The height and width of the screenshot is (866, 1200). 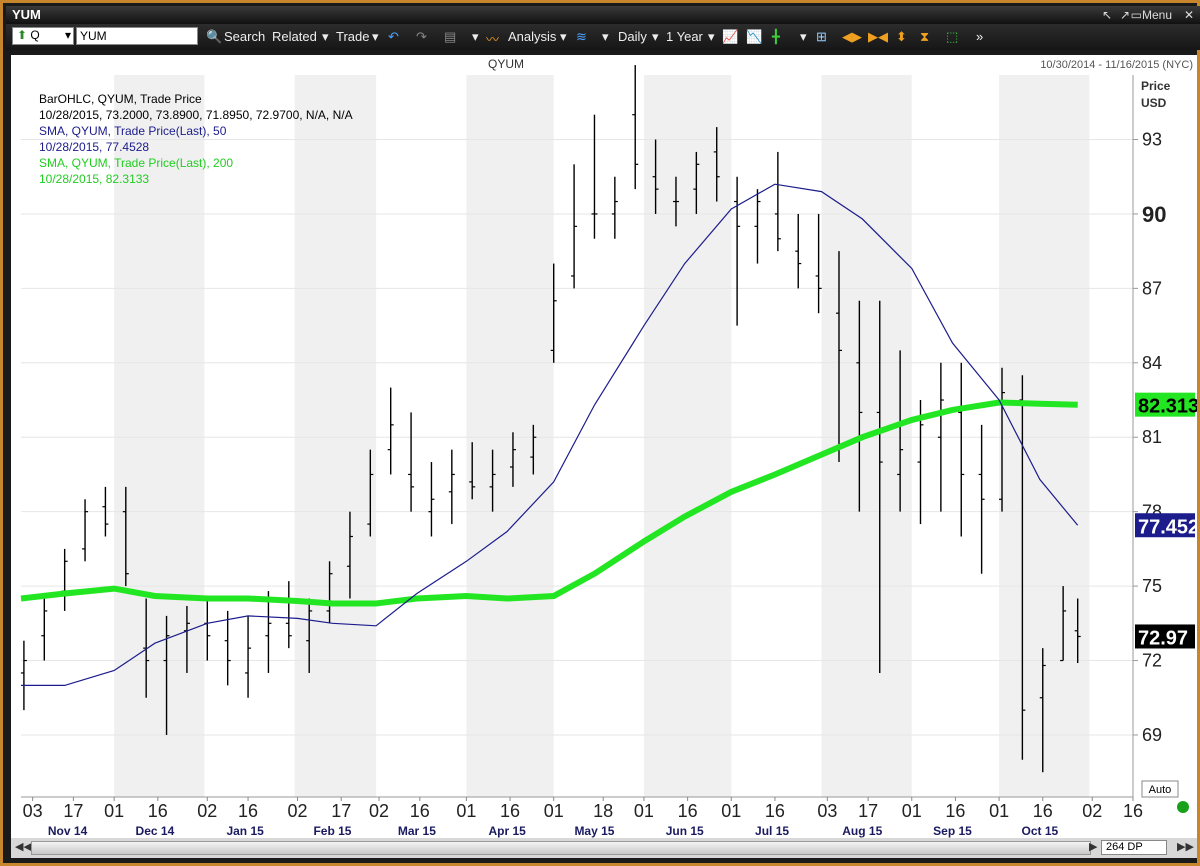 I want to click on month-label: Dec 14, so click(x=155, y=831).